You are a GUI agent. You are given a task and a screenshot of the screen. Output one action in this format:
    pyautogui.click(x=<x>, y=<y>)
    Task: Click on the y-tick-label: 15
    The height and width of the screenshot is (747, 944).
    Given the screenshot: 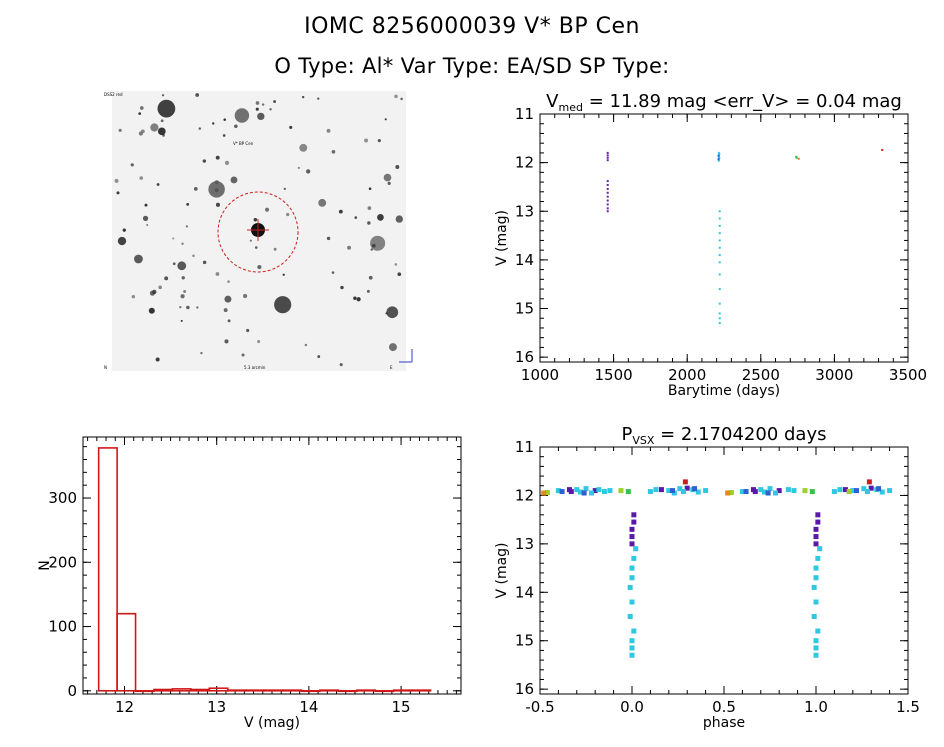 What is the action you would take?
    pyautogui.click(x=524, y=641)
    